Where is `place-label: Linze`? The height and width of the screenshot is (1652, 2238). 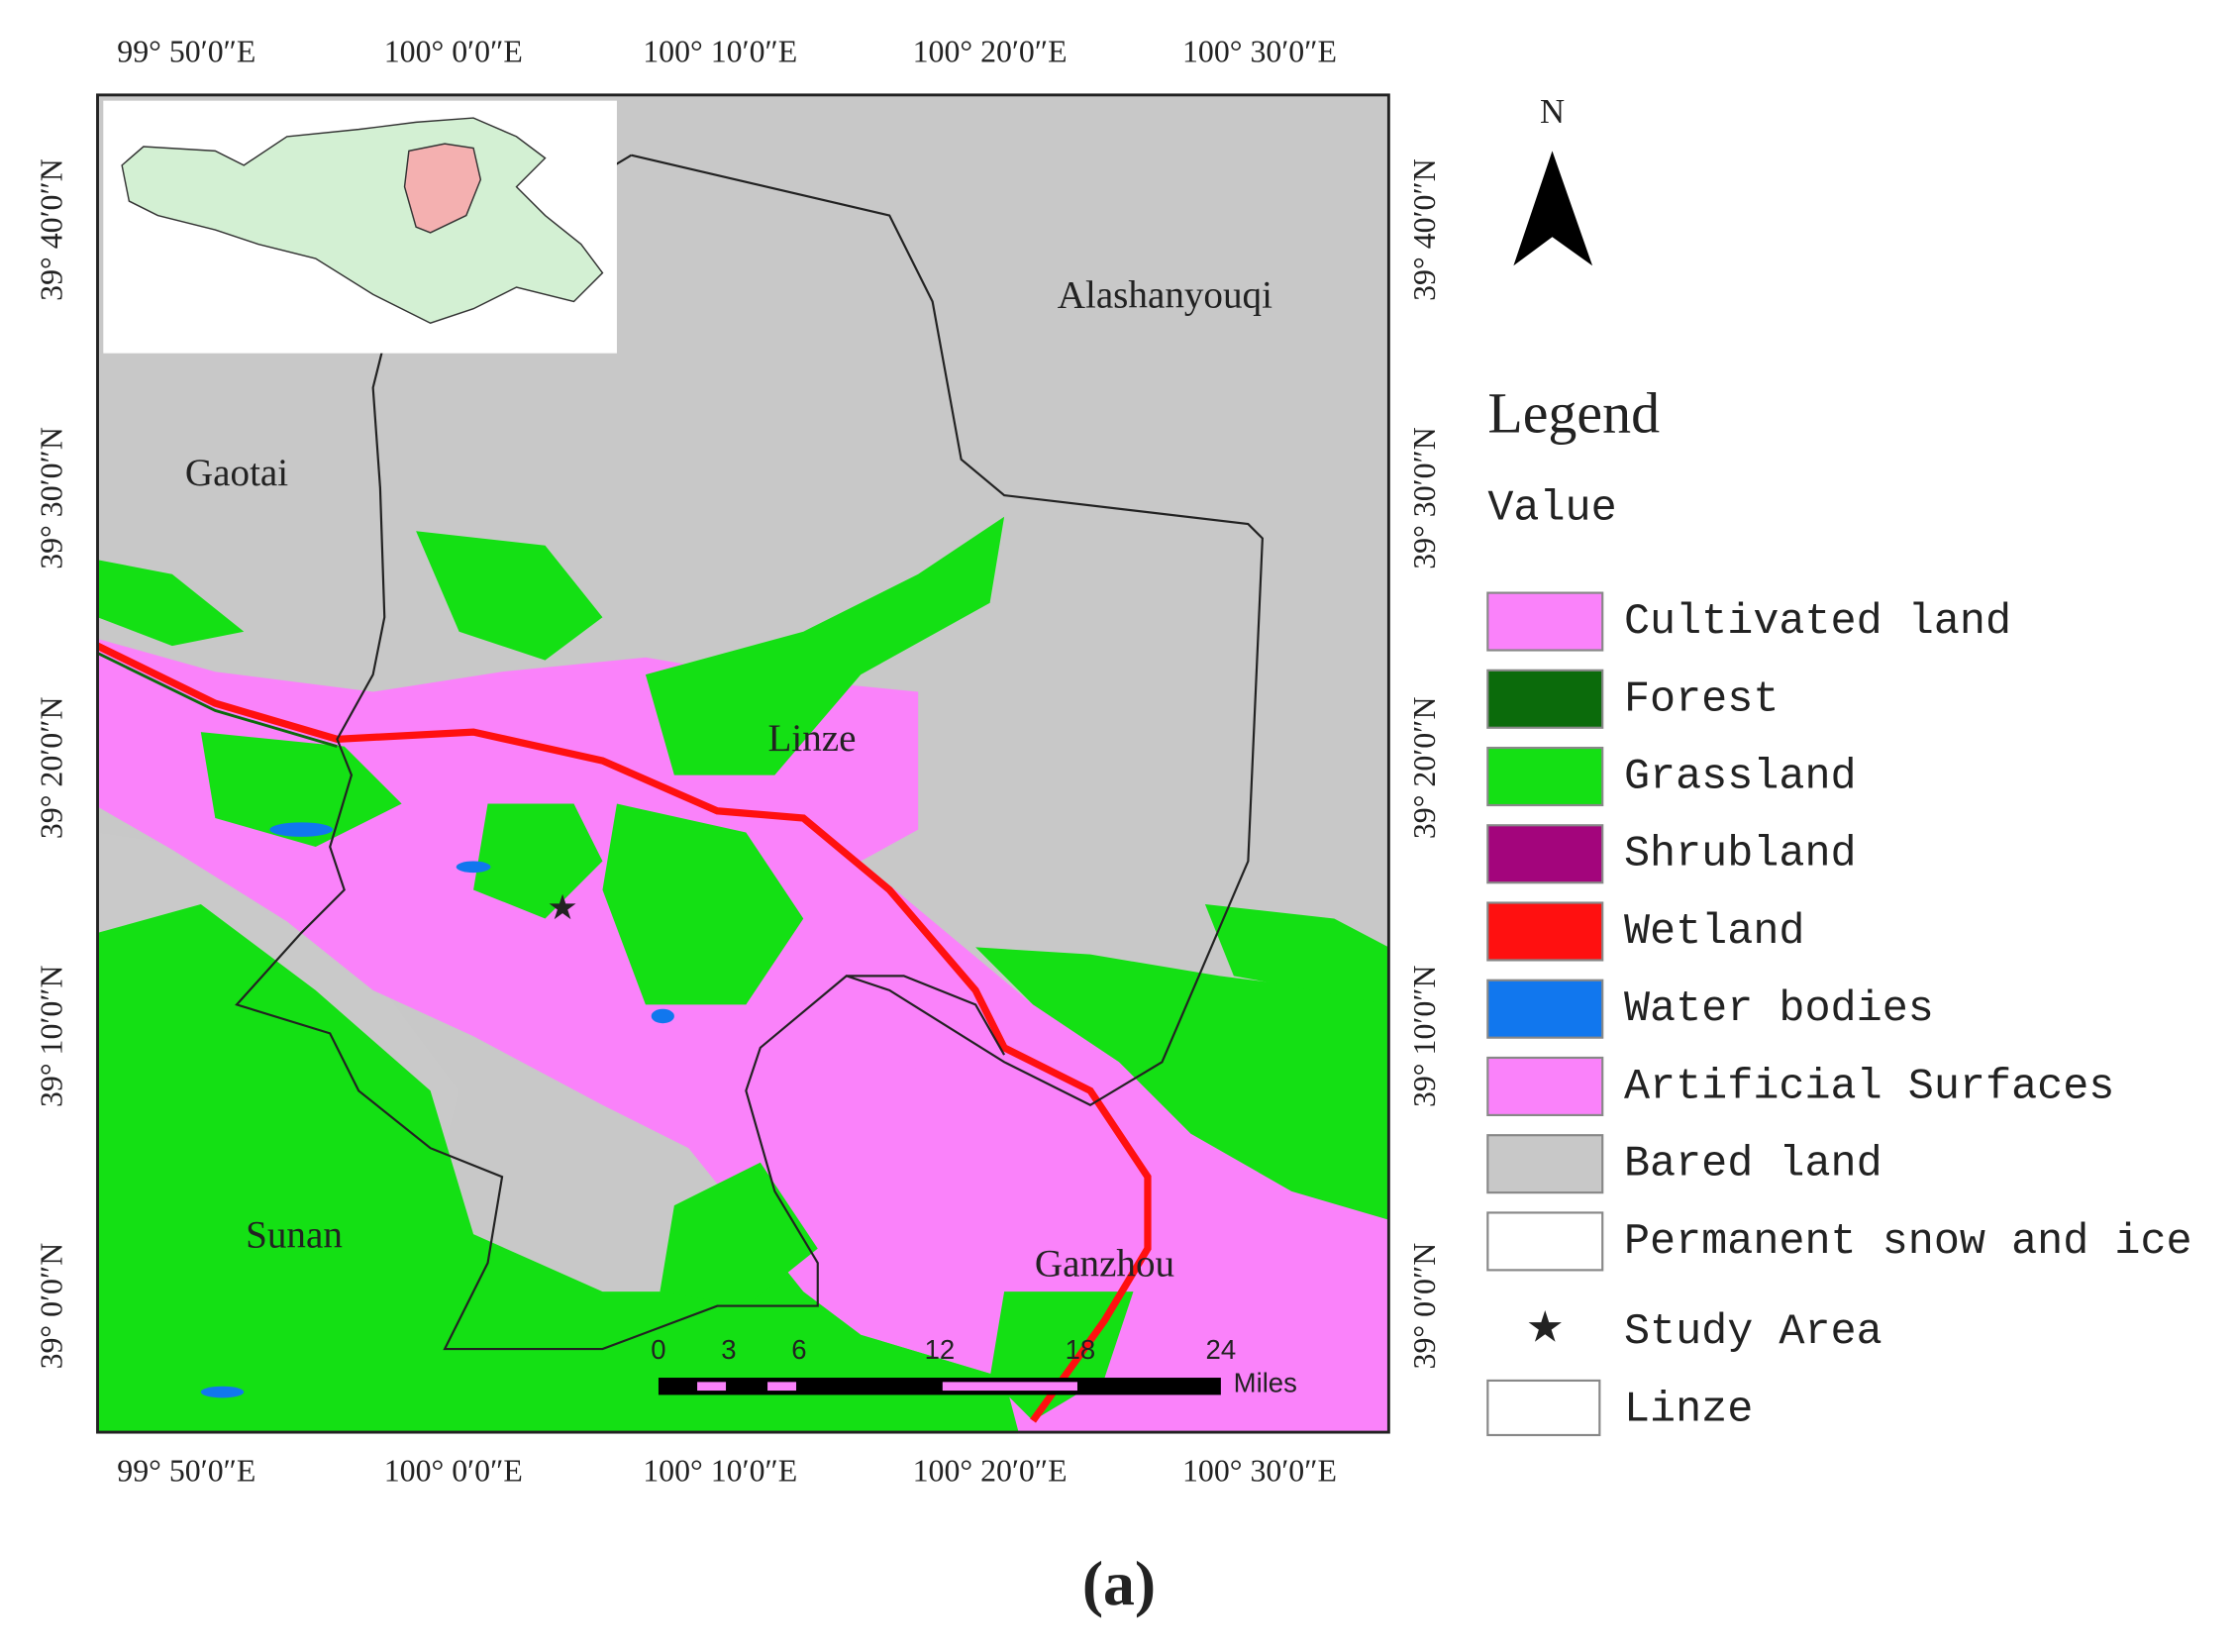 place-label: Linze is located at coordinates (812, 738).